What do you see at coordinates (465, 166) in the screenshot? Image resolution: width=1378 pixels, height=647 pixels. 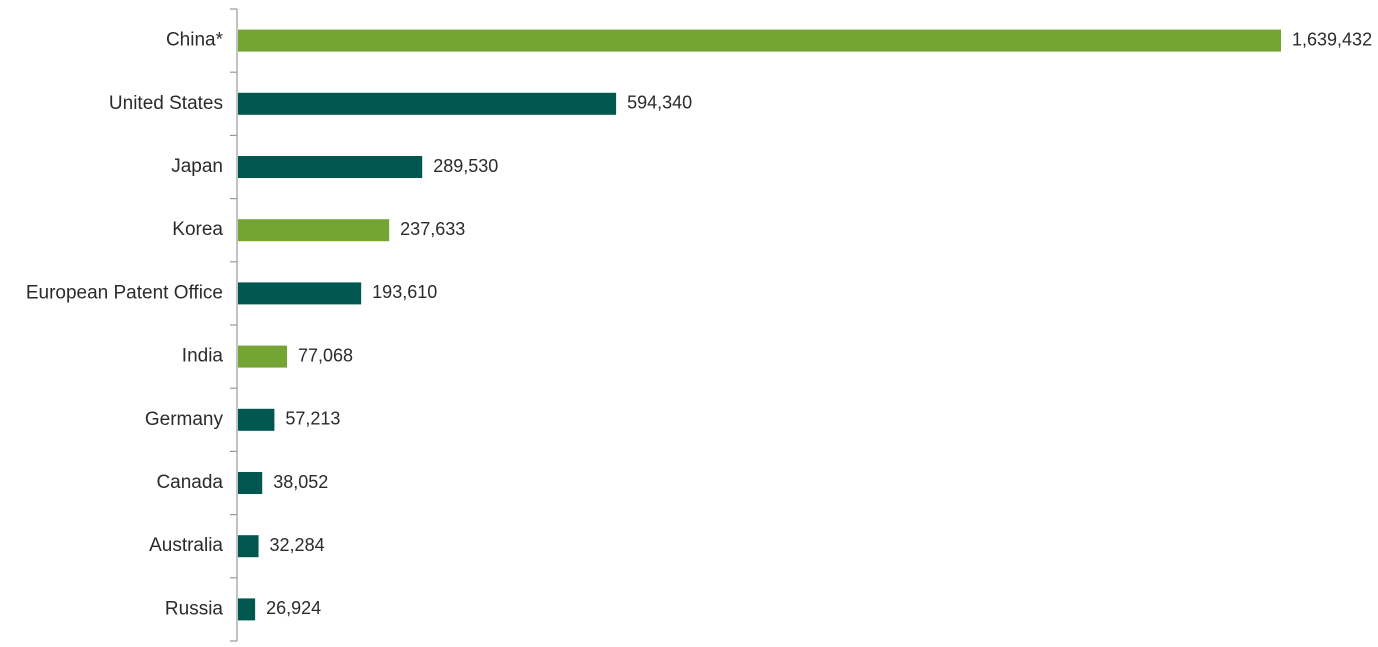 I see `value-label: 289,530` at bounding box center [465, 166].